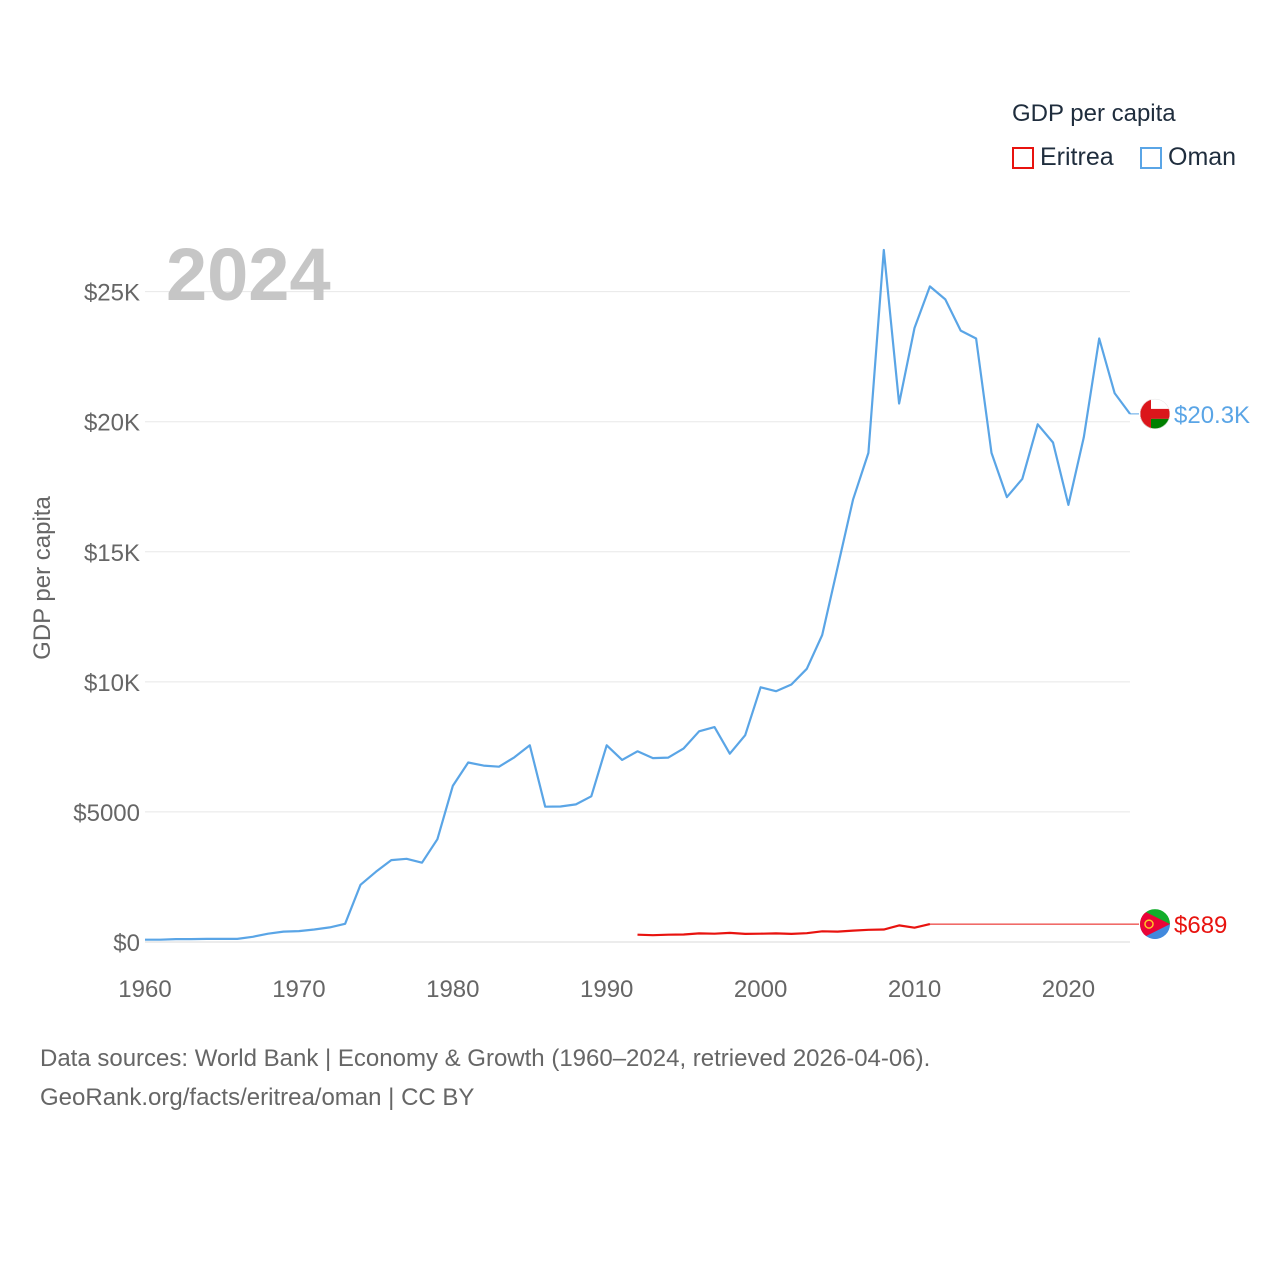 Image resolution: width=1280 pixels, height=1280 pixels. I want to click on legend-item-eritrea: Eritrea, so click(1063, 157).